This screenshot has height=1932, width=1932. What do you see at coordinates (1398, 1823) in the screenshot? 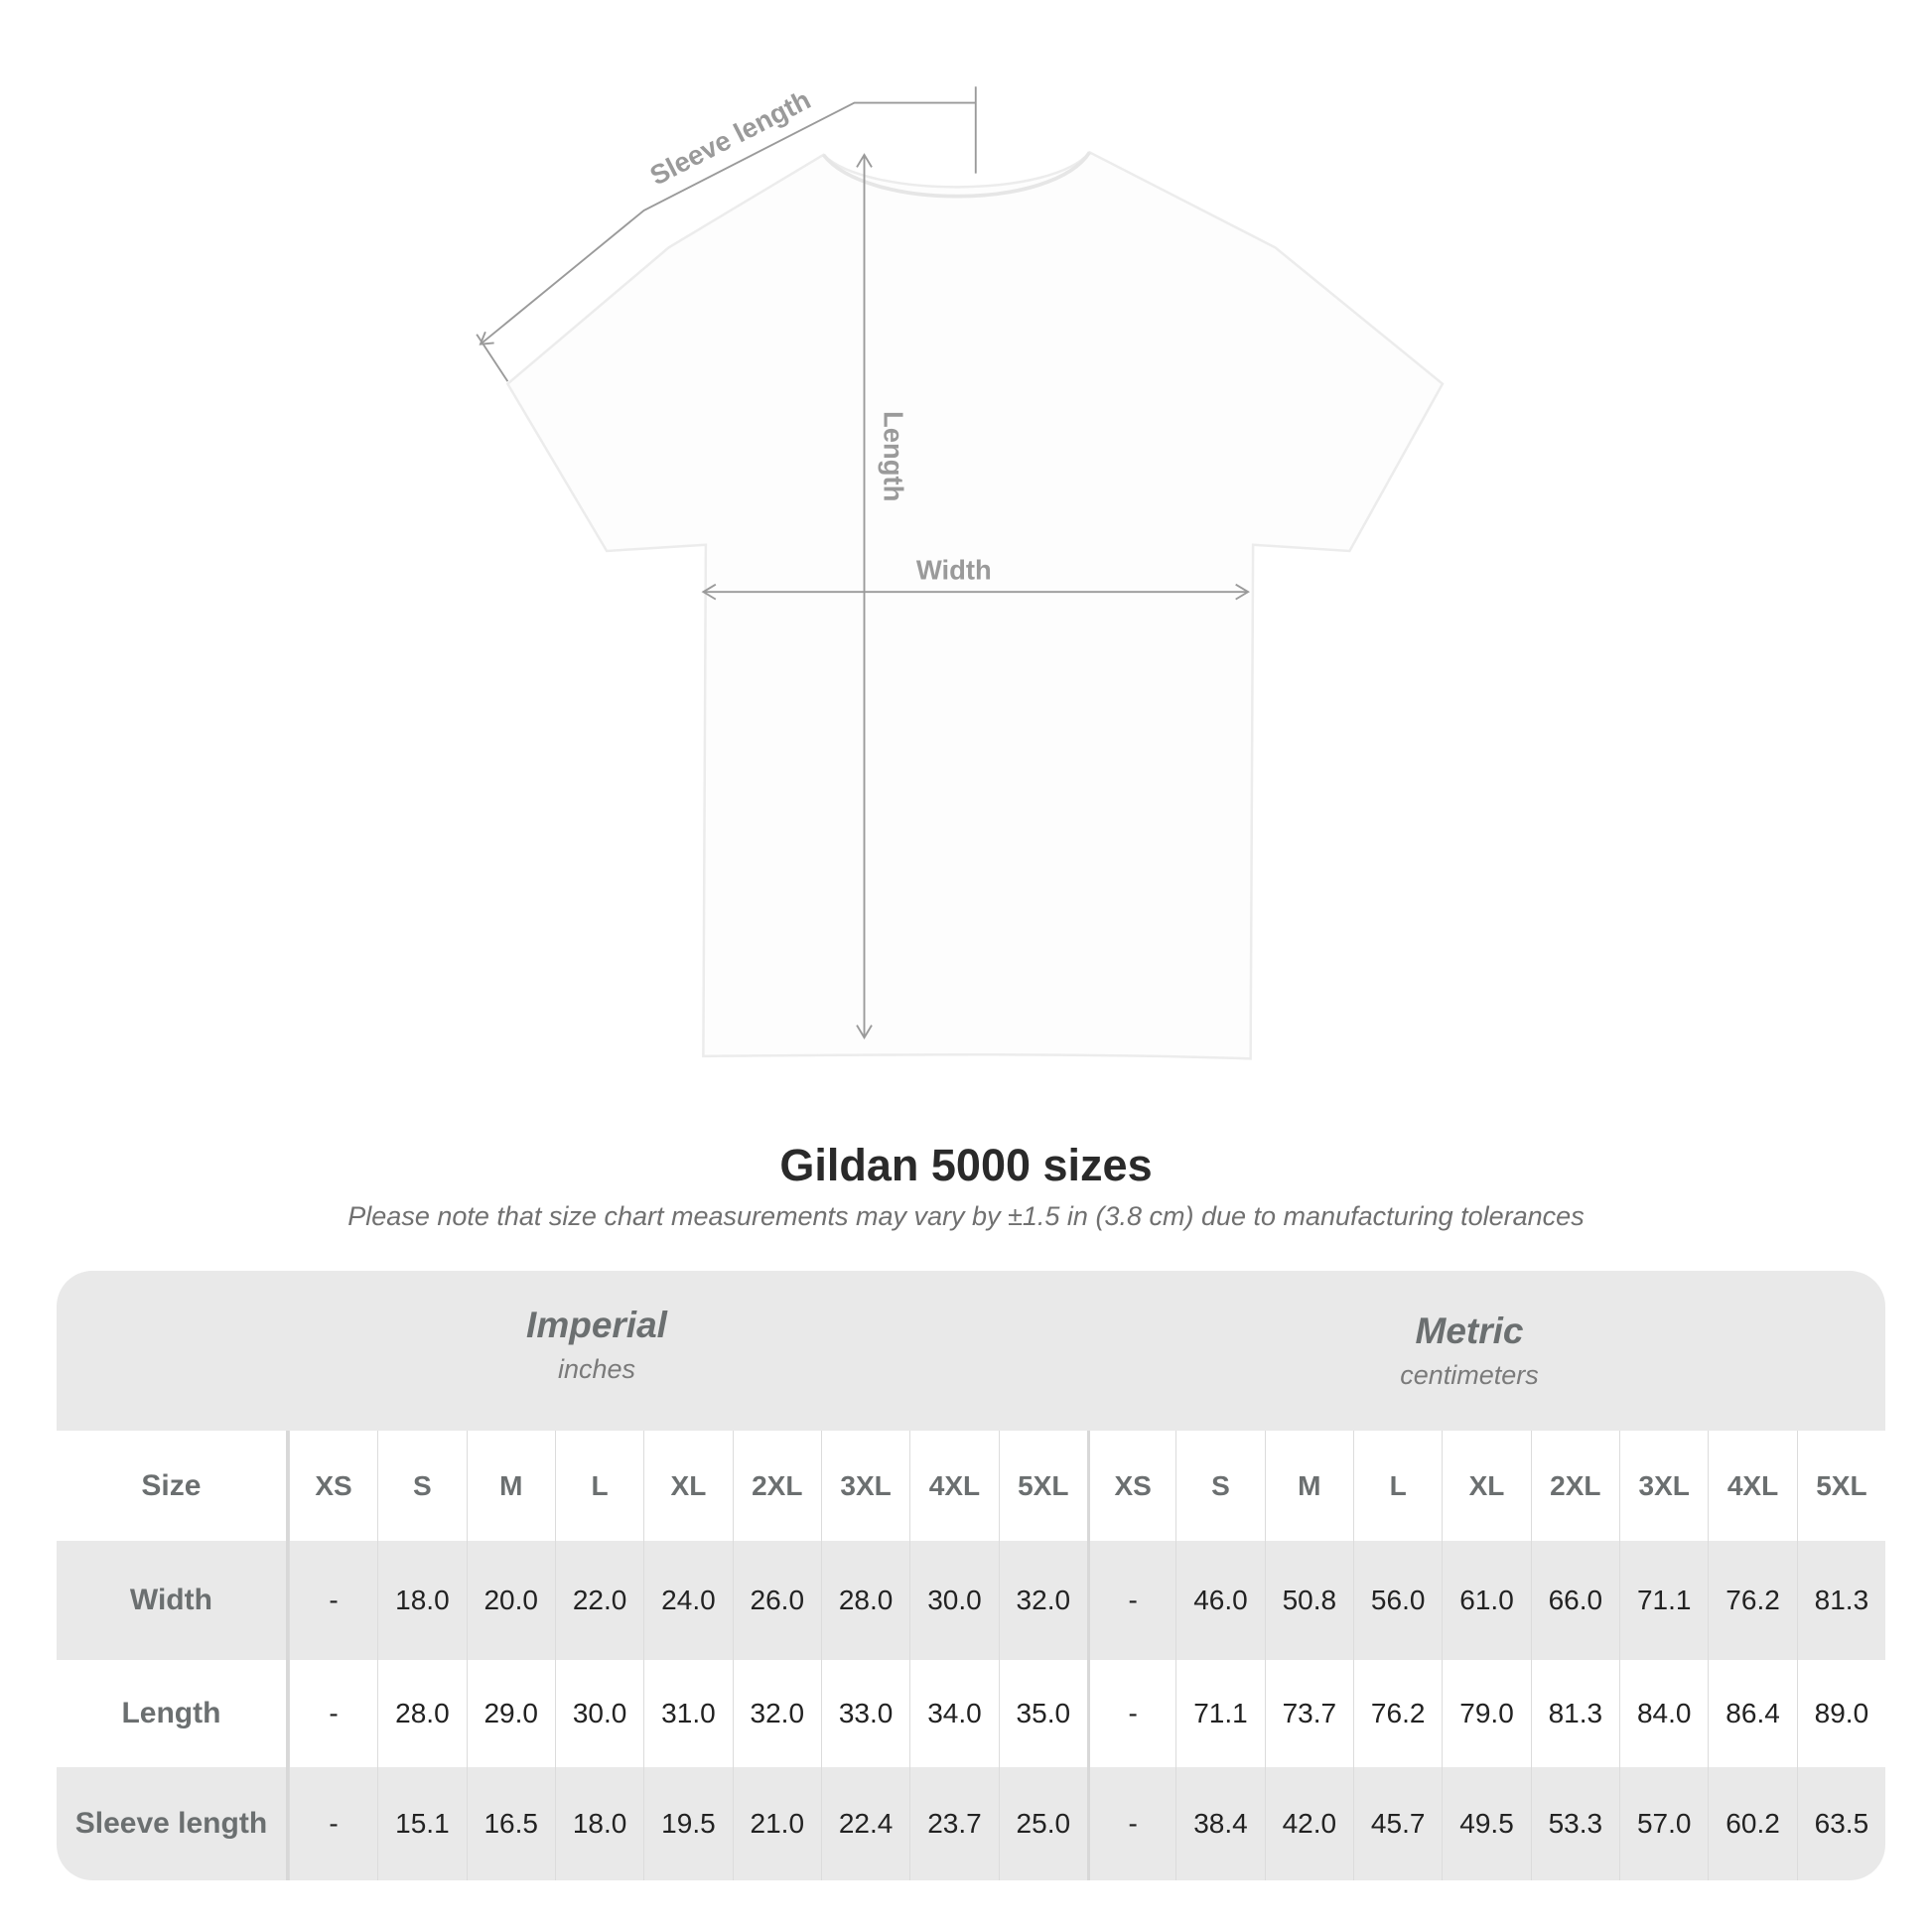
I see `value-cell-metric: 45.7` at bounding box center [1398, 1823].